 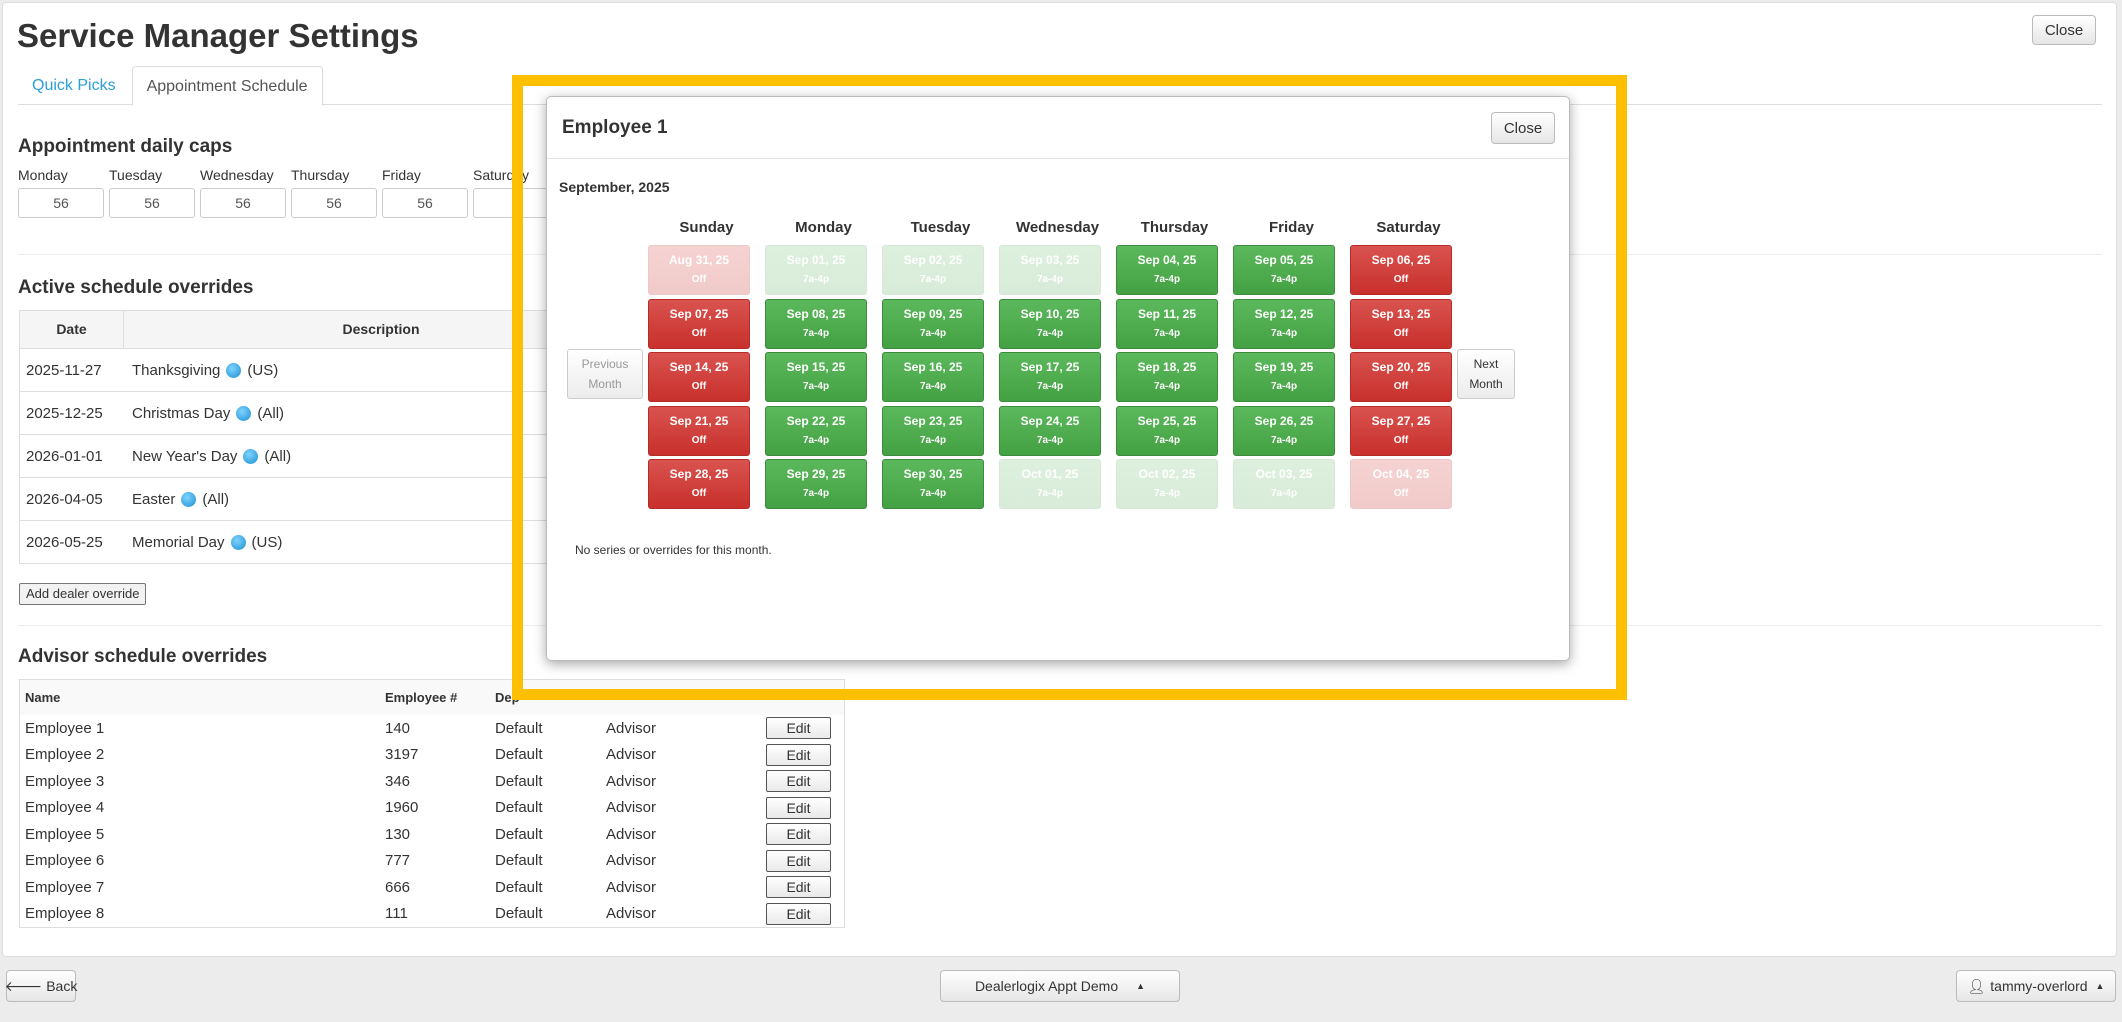 I want to click on calendar-day: Sep 04, 25 7a-4p, so click(x=1167, y=270).